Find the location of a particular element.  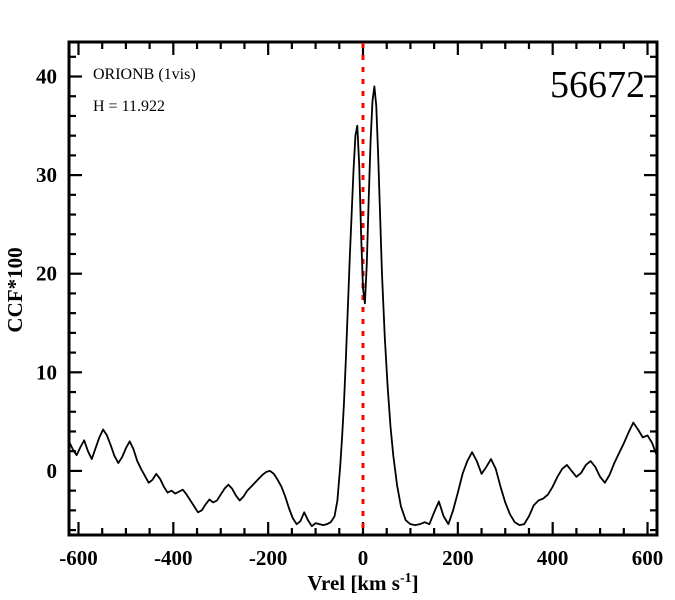

epoch-label: 56672 is located at coordinates (597, 85).